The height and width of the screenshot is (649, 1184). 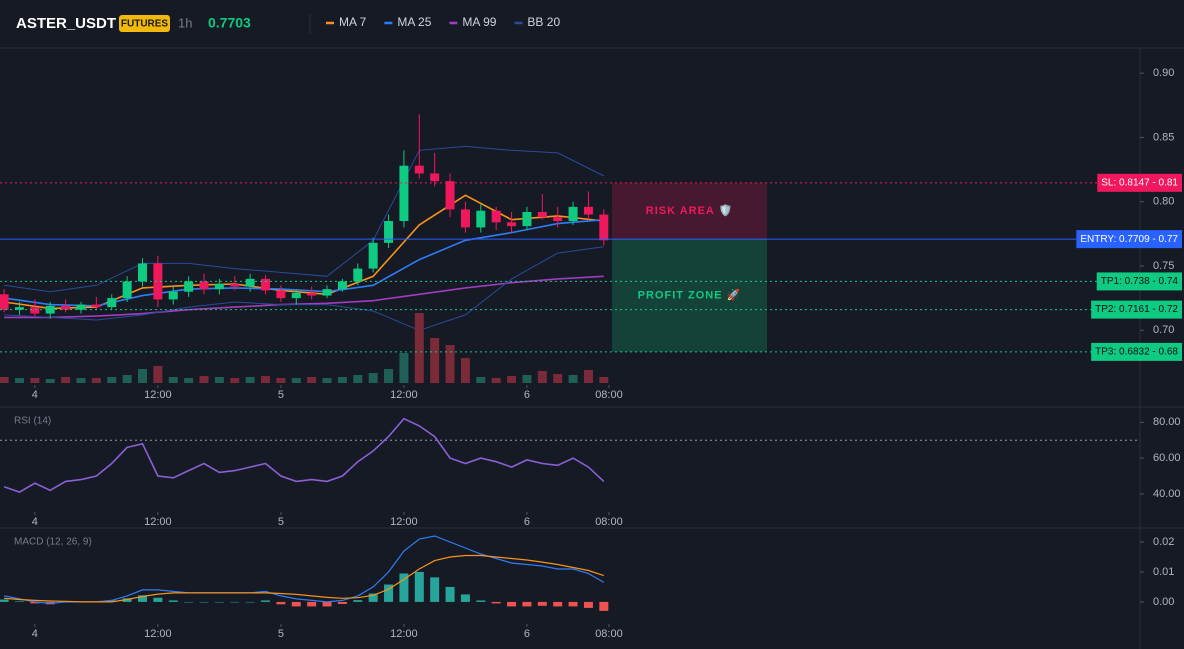 I want to click on symbol: ASTER_USDT, so click(x=66, y=23).